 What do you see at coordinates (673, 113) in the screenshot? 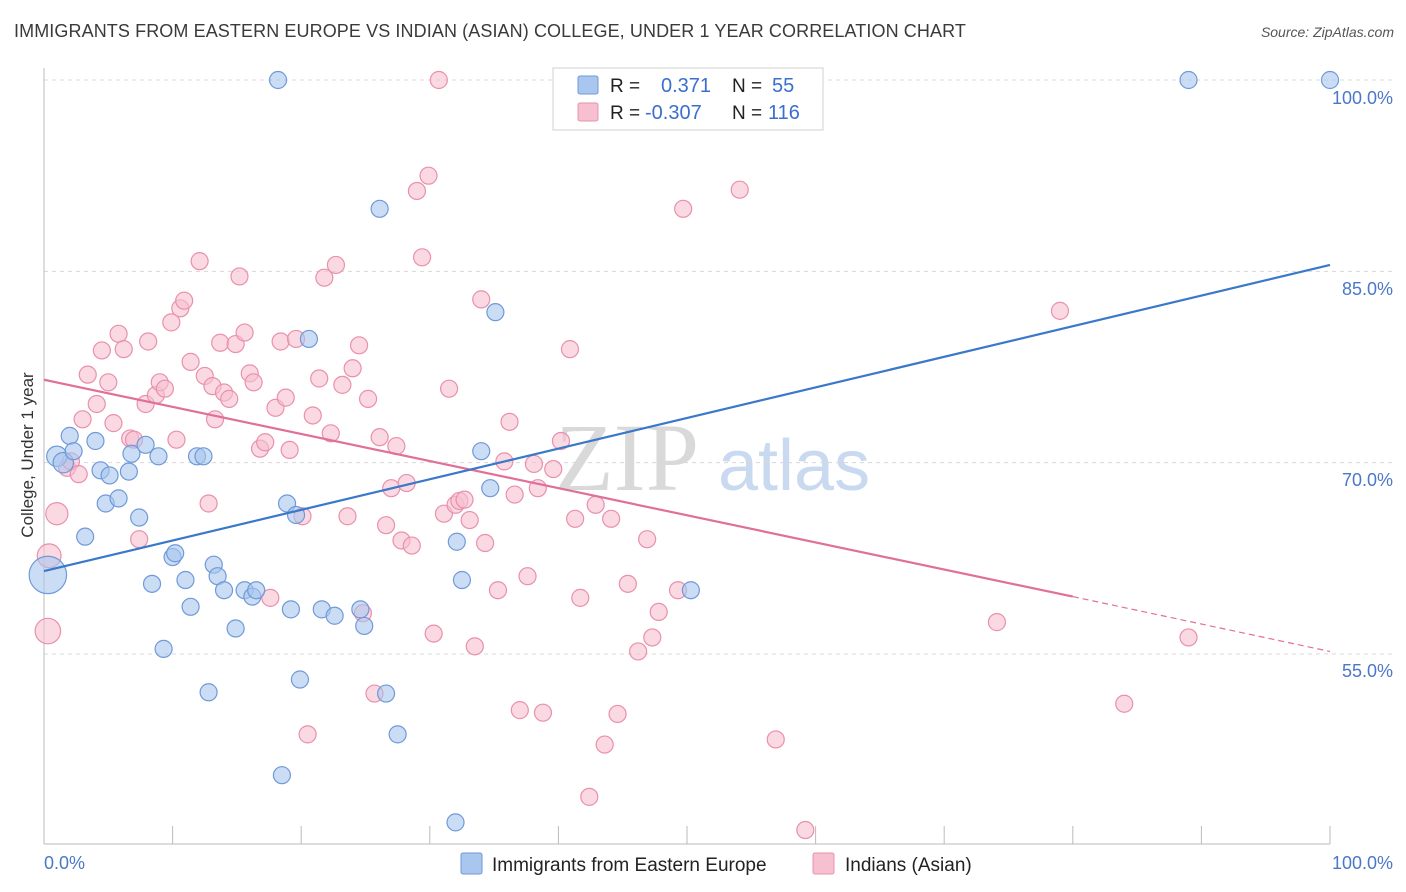
I see `stats-r-value-2: -0.307` at bounding box center [673, 113].